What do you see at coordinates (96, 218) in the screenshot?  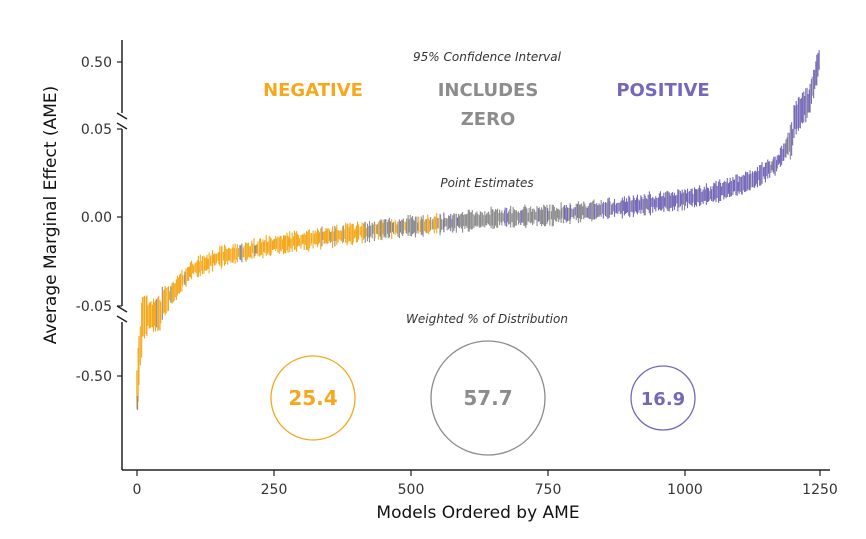 I see `y-tick-label-mid-zero: 0.00` at bounding box center [96, 218].